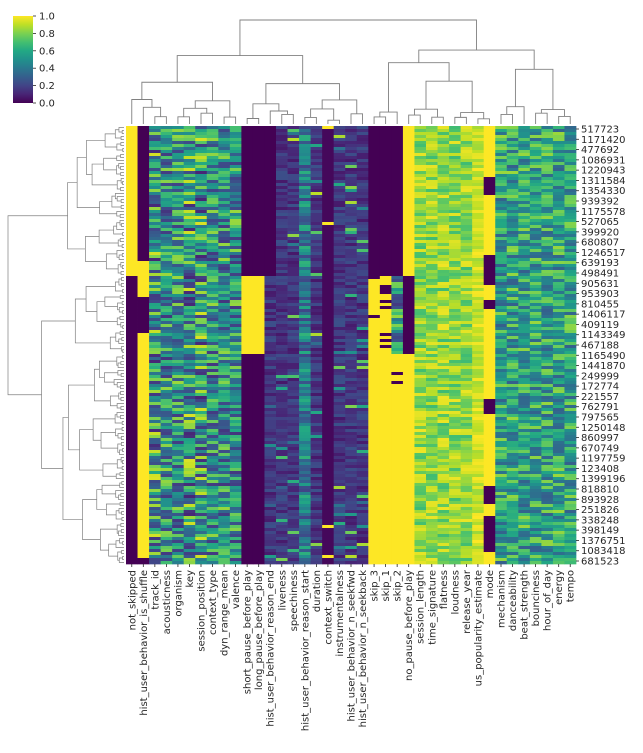 This screenshot has height=753, width=643. Describe the element at coordinates (47, 69) in the screenshot. I see `colorbar-tick-label: 0.4` at that location.